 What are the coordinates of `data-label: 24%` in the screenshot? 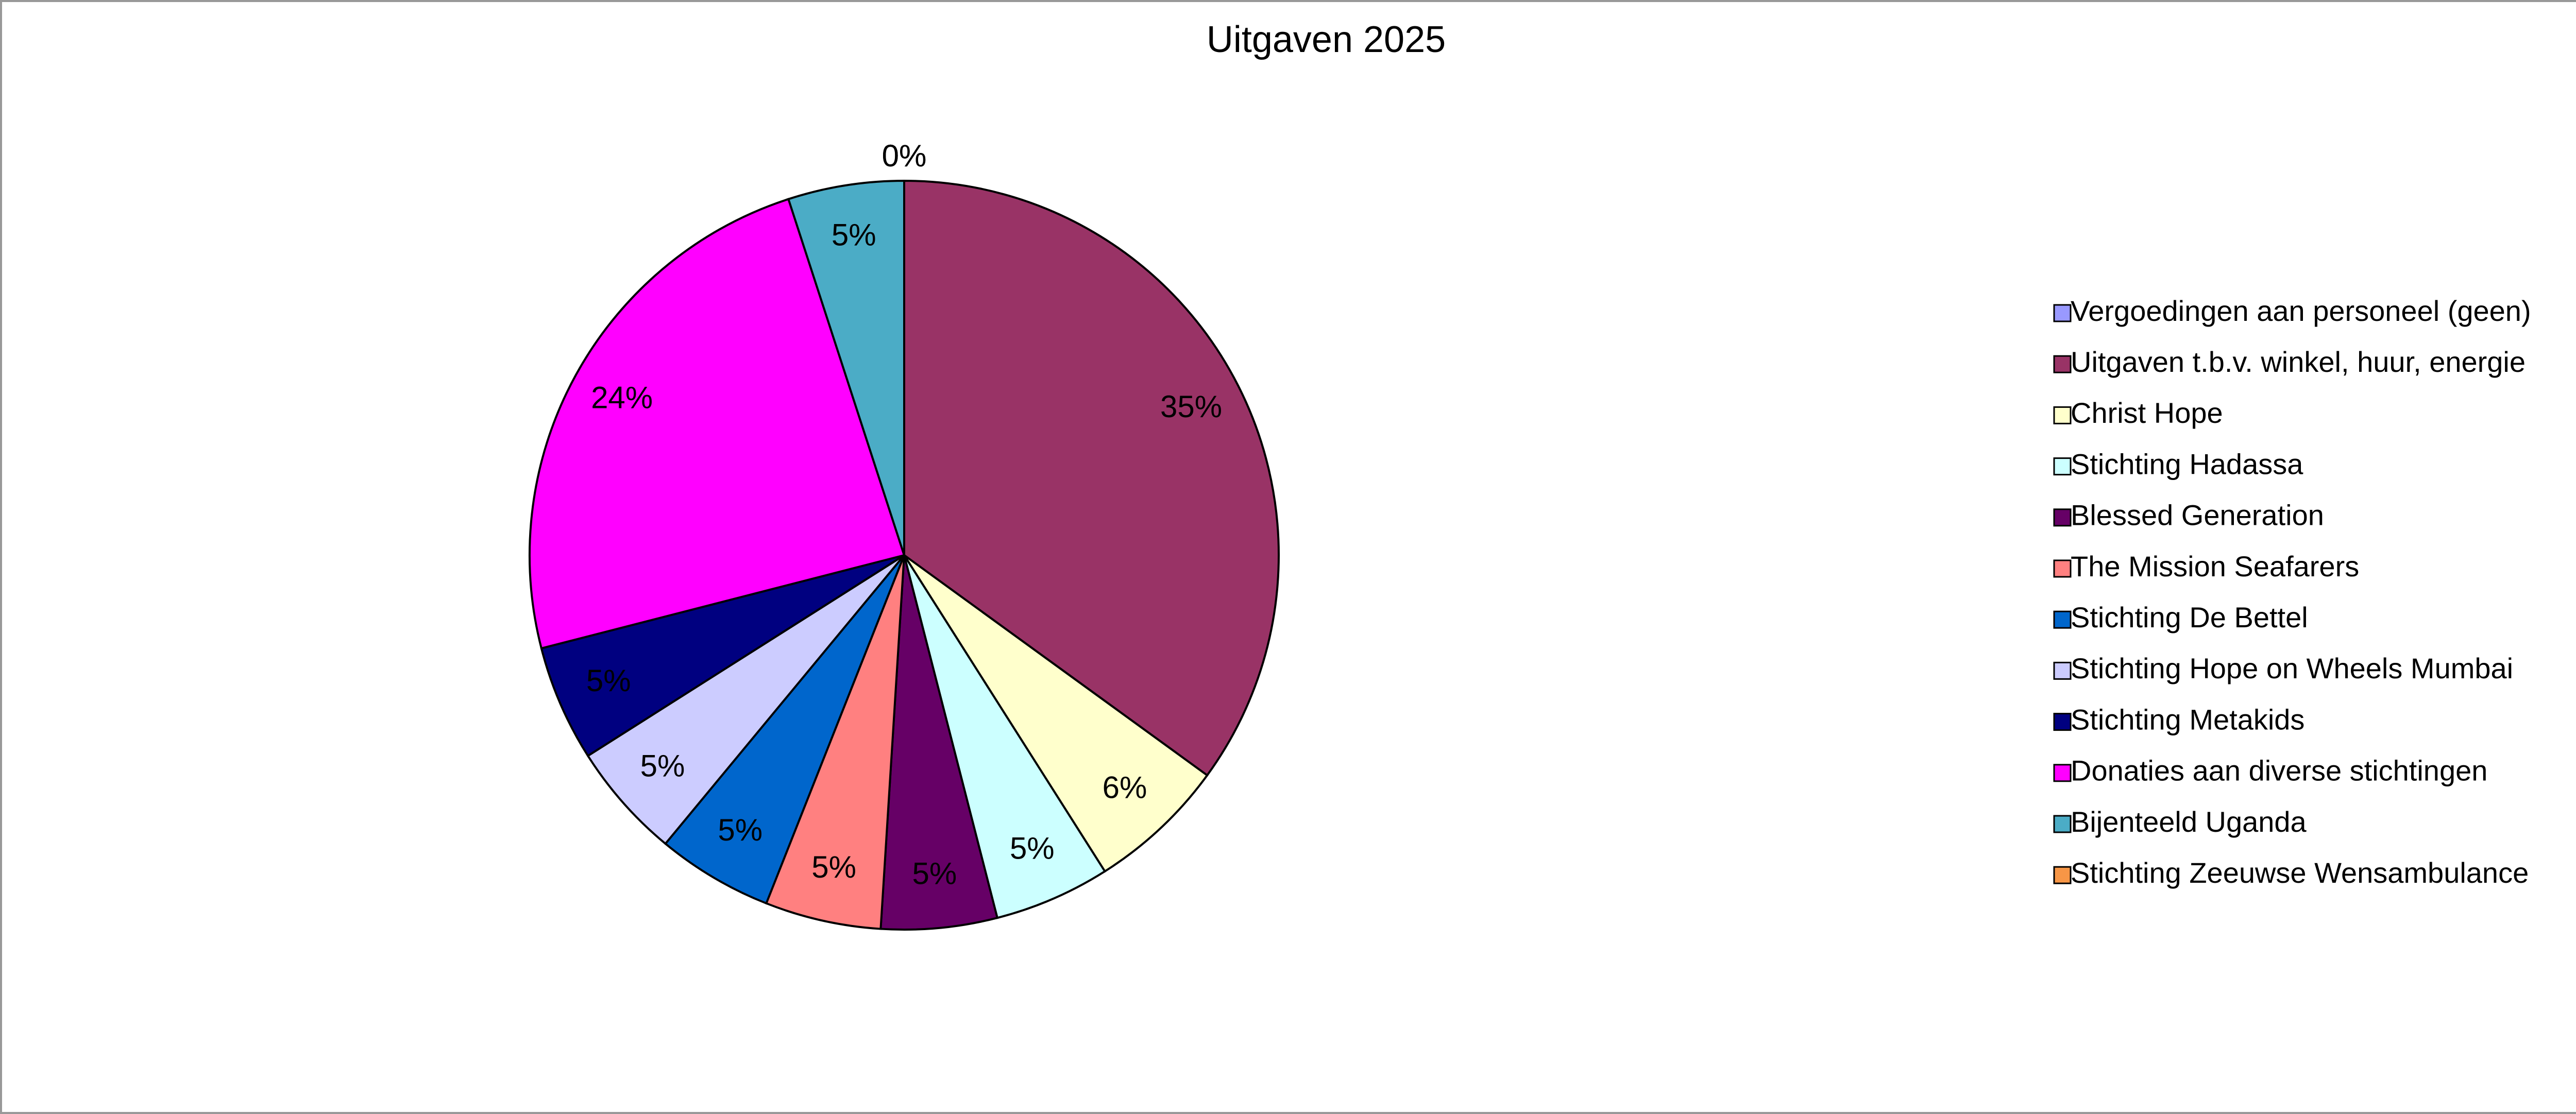 It's located at (622, 398).